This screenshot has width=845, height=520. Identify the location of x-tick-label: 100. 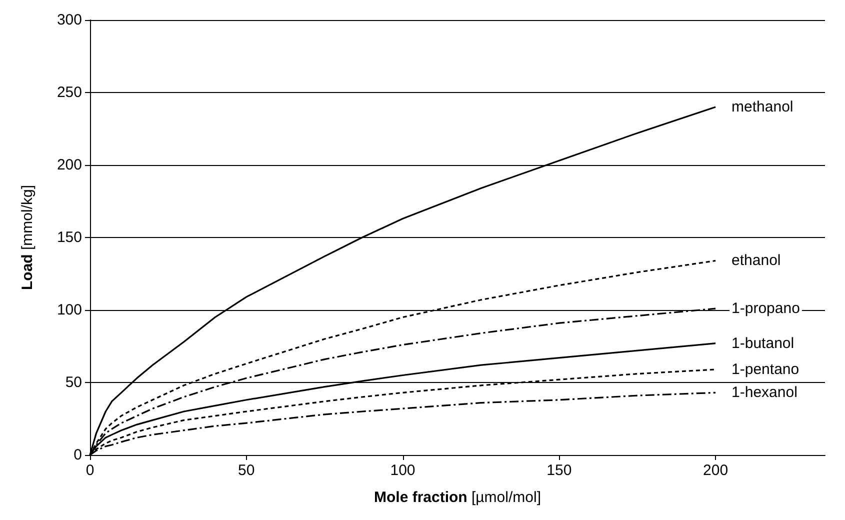
(403, 470).